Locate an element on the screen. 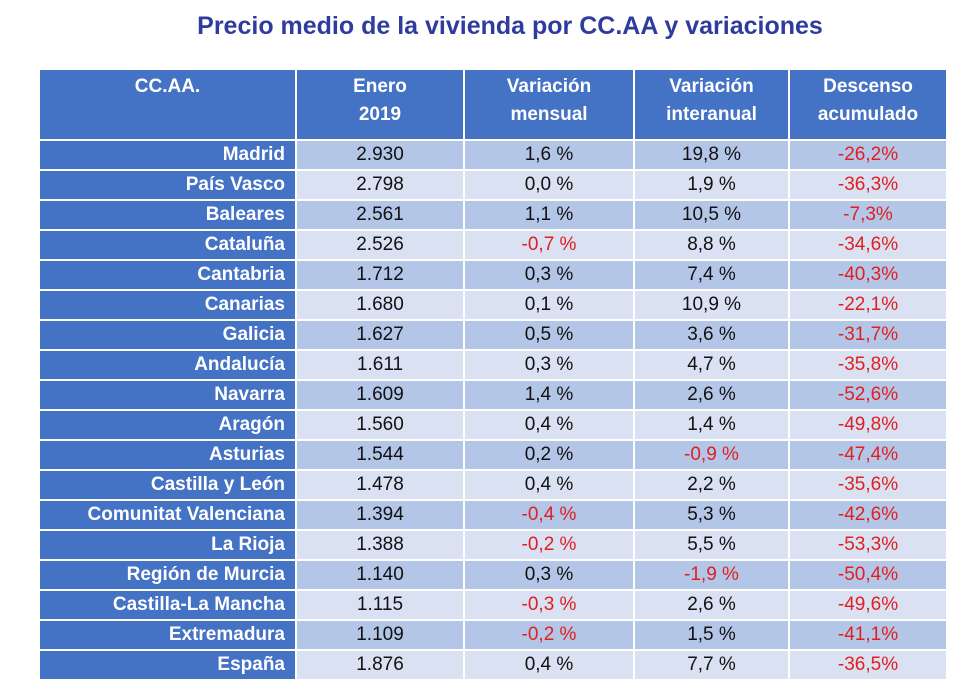 The image size is (980, 691). value-cell: -50,4% is located at coordinates (868, 575).